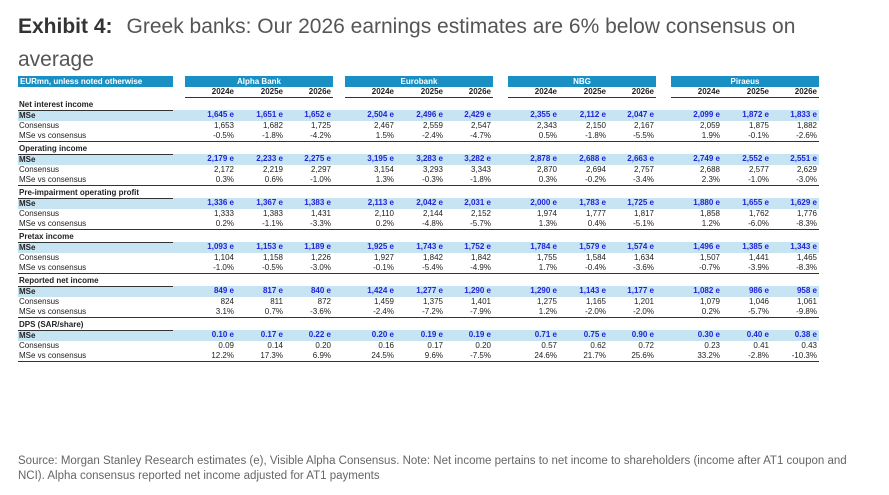 This screenshot has width=889, height=495. Describe the element at coordinates (533, 159) in the screenshot. I see `value-cell: 2,878 e` at that location.